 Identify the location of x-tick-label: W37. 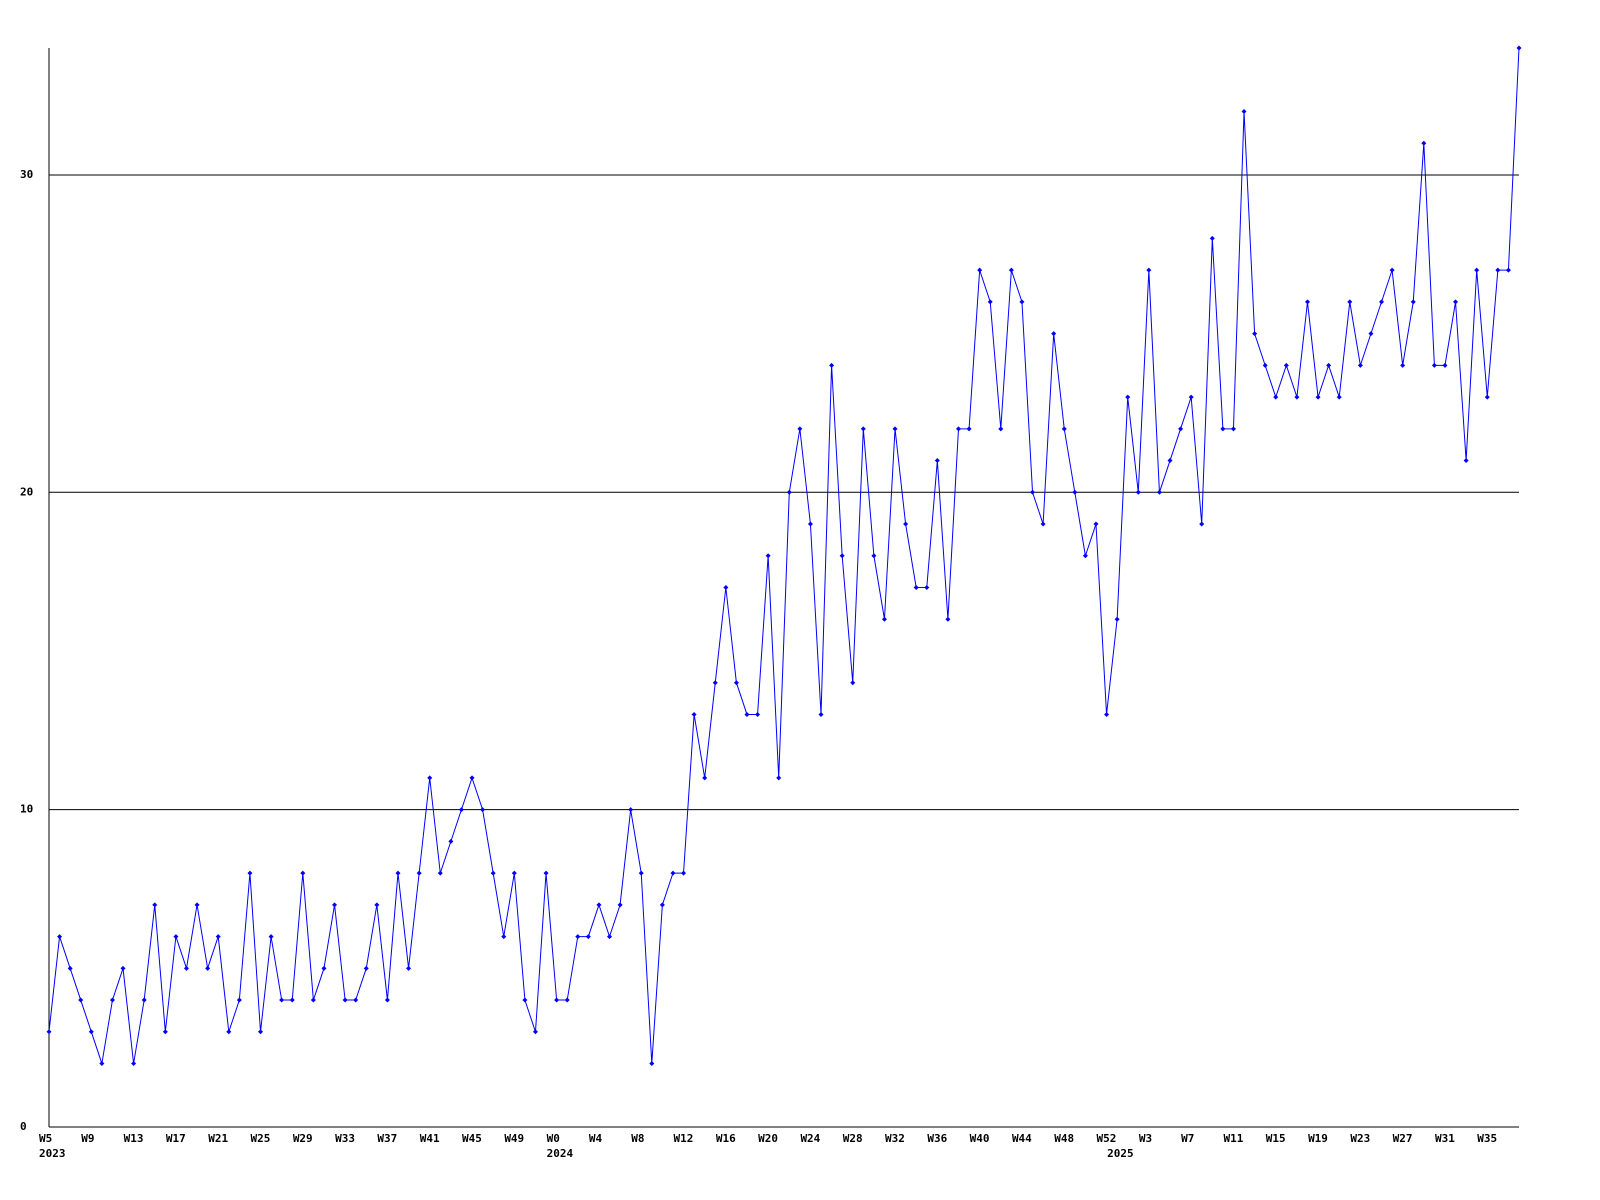
(387, 1138).